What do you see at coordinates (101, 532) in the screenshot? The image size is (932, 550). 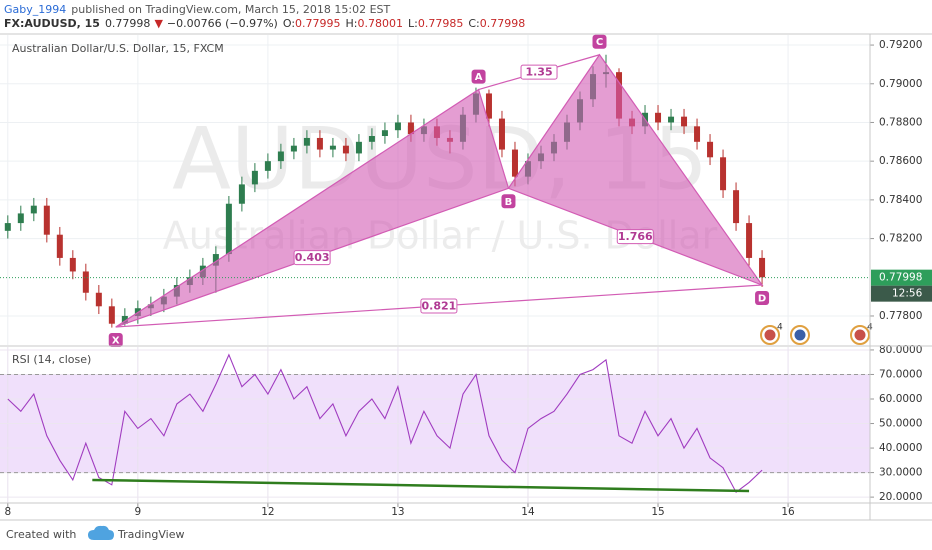 I see `logo` at bounding box center [101, 532].